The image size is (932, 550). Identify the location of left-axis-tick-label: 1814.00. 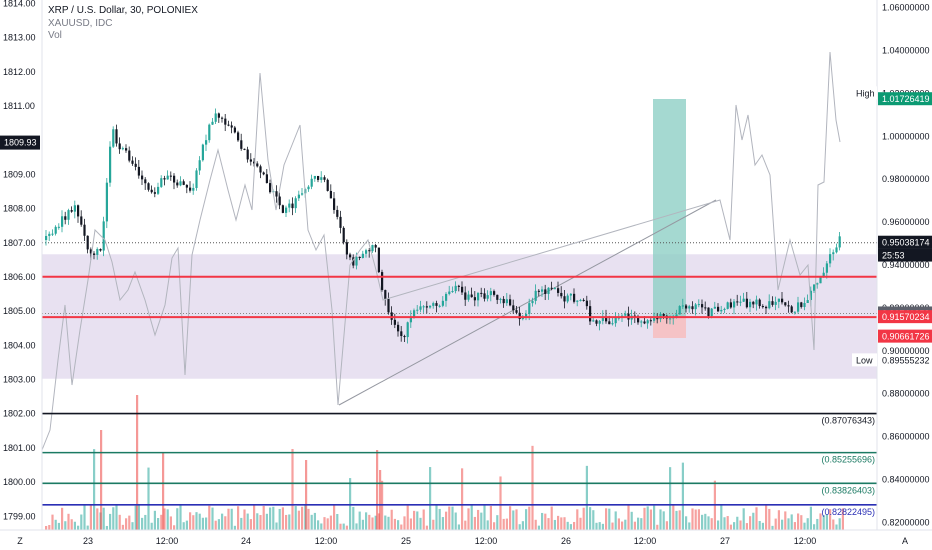
(19, 4).